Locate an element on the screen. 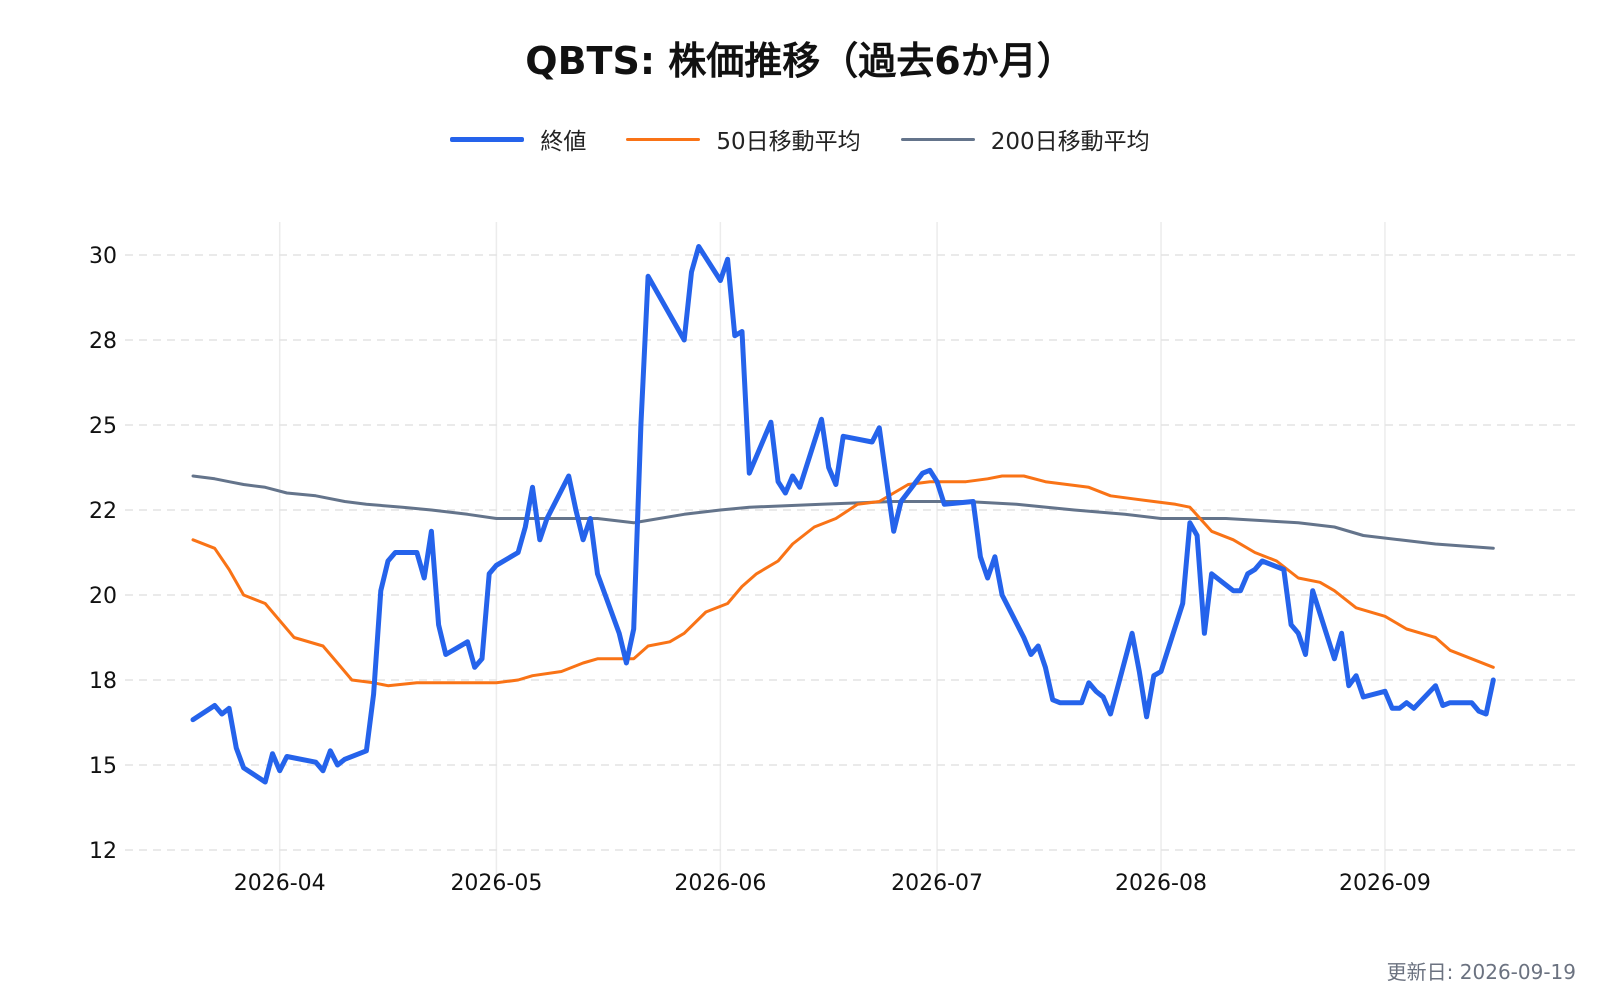 The width and height of the screenshot is (1600, 1000). y-tick-label: 20 is located at coordinates (103, 596).